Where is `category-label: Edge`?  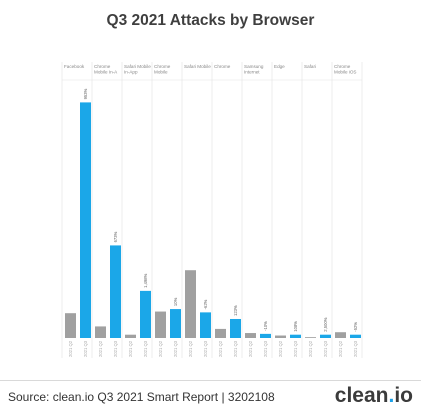 category-label: Edge is located at coordinates (279, 66).